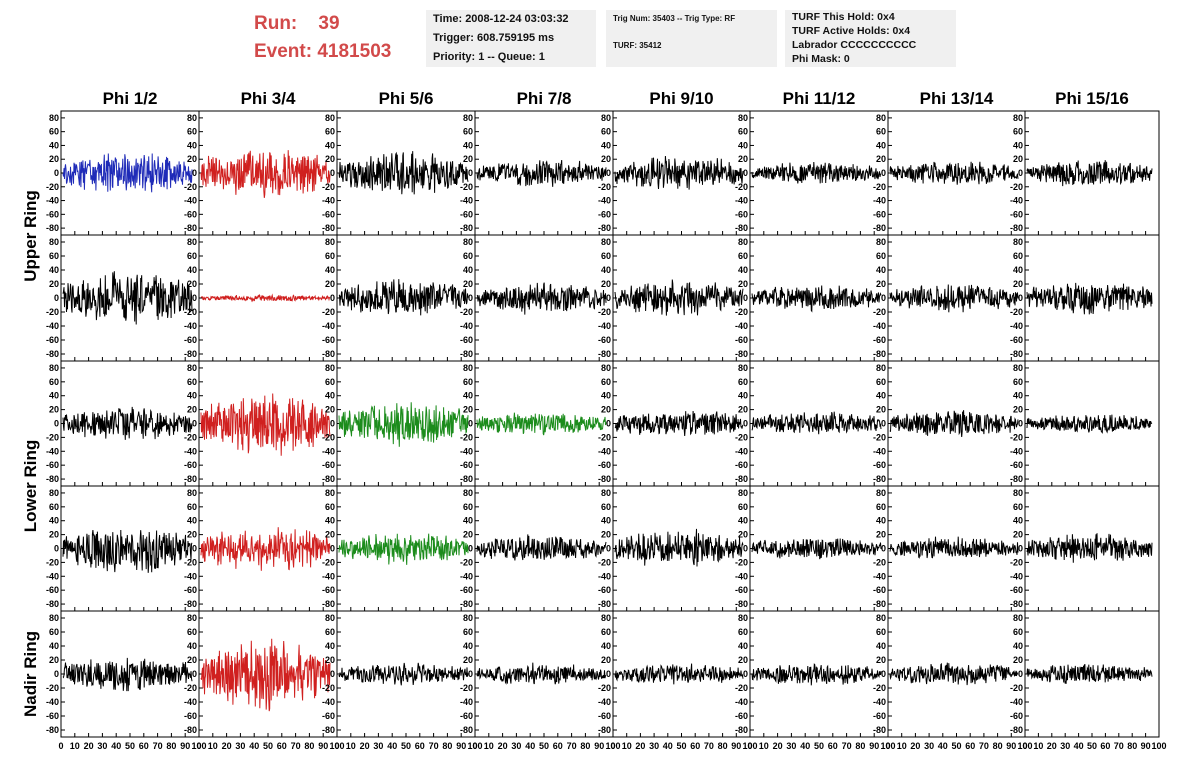  Describe the element at coordinates (322, 24) in the screenshot. I see `run-line: Run: 39` at that location.